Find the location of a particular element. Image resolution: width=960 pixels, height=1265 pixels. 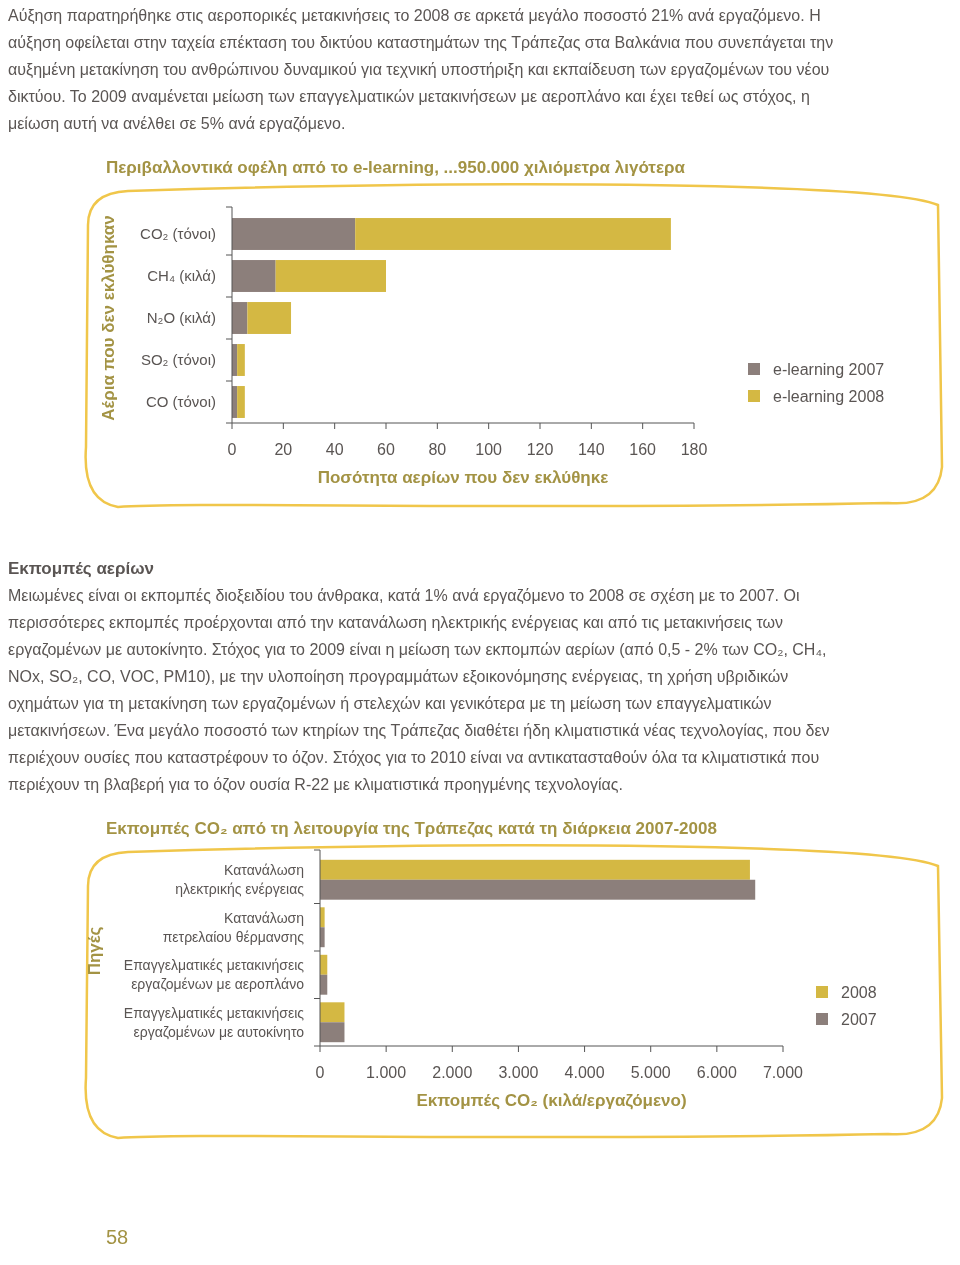

chart-title: Περιβαλλοντικά οφέλη από το e-learning, ...950.000 χιλιόμετρα λιγότερα is located at coordinates (396, 167).